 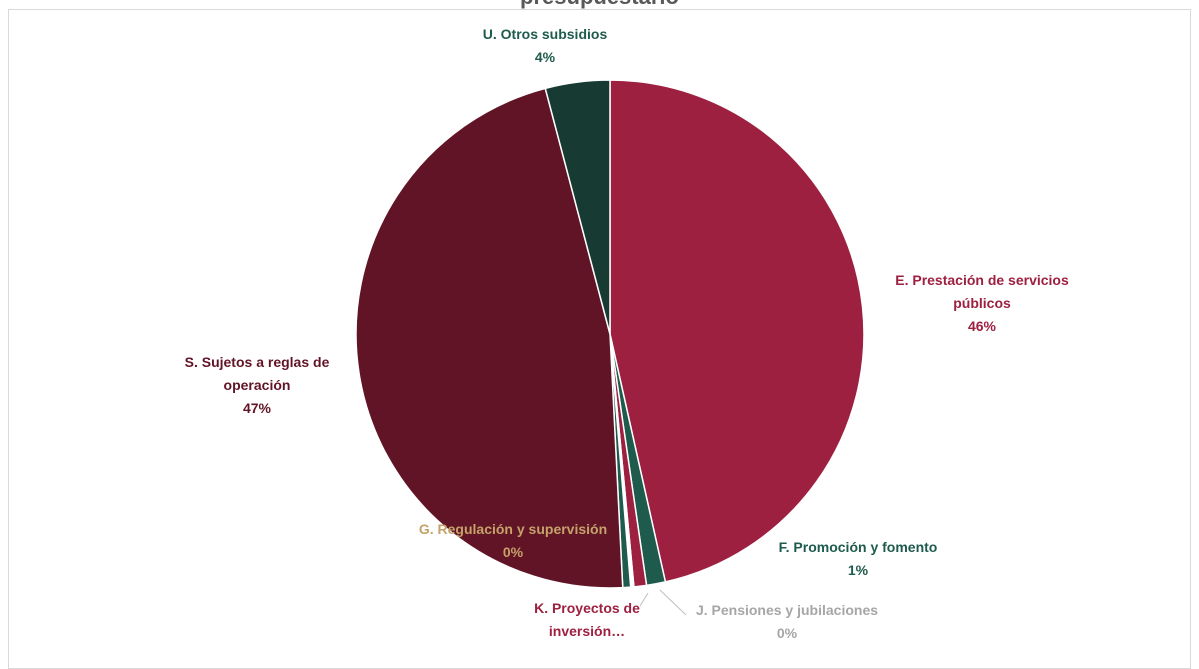 I want to click on data-label-1: E. Prestación de servicios públicos 46%, so click(x=982, y=303).